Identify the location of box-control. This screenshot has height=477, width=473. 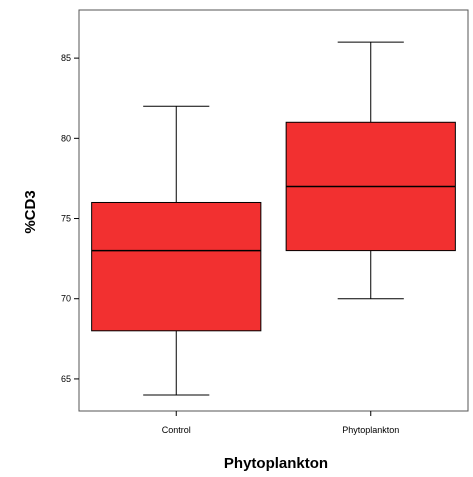
(176, 266).